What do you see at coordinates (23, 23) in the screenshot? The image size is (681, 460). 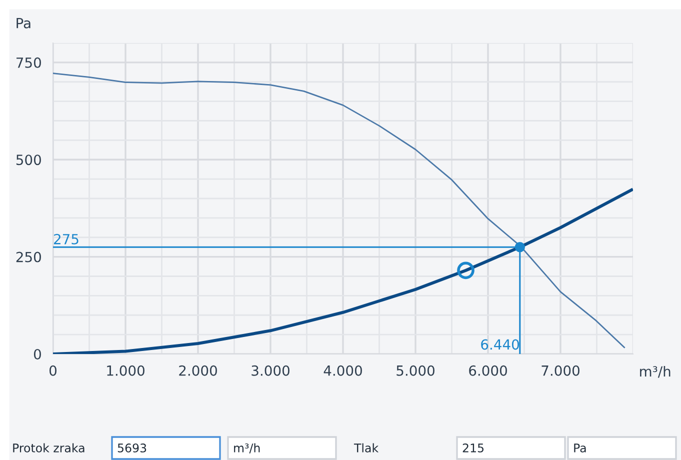 I see `y-axis-title: Pa` at bounding box center [23, 23].